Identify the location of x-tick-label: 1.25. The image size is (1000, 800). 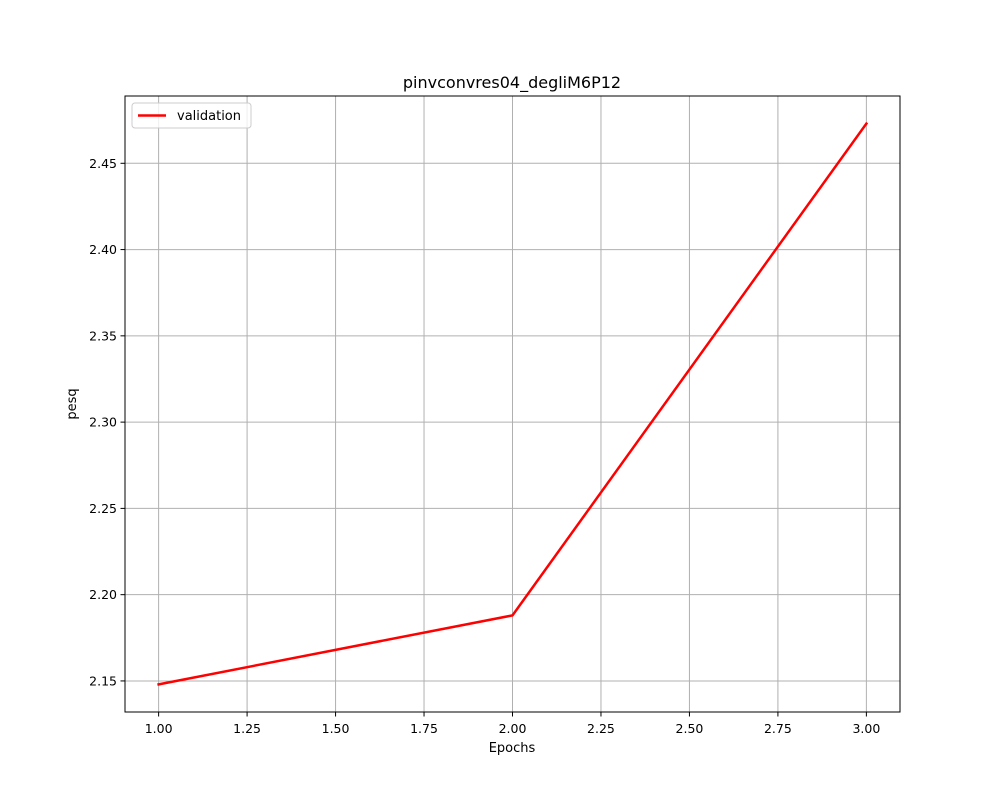
(247, 728).